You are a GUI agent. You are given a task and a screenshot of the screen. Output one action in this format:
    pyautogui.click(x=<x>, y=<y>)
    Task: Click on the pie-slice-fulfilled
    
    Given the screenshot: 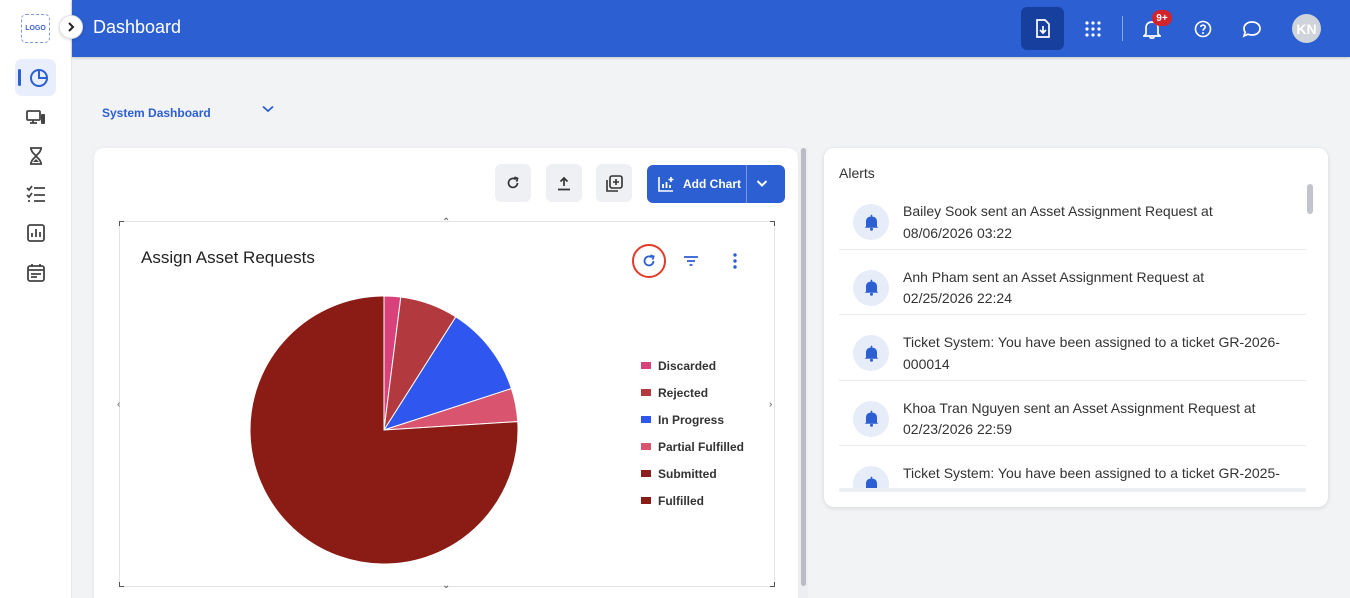 What is the action you would take?
    pyautogui.click(x=384, y=430)
    